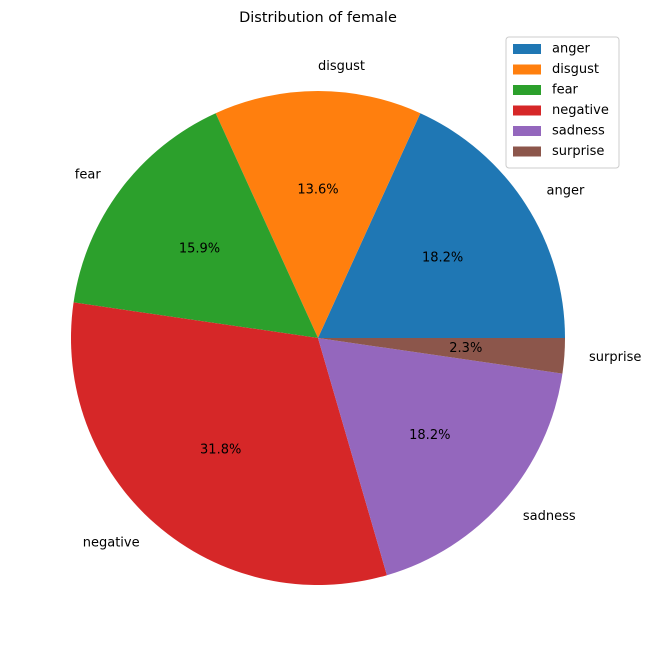 Image resolution: width=654 pixels, height=656 pixels. What do you see at coordinates (318, 18) in the screenshot?
I see `chart-title: Distribution of female` at bounding box center [318, 18].